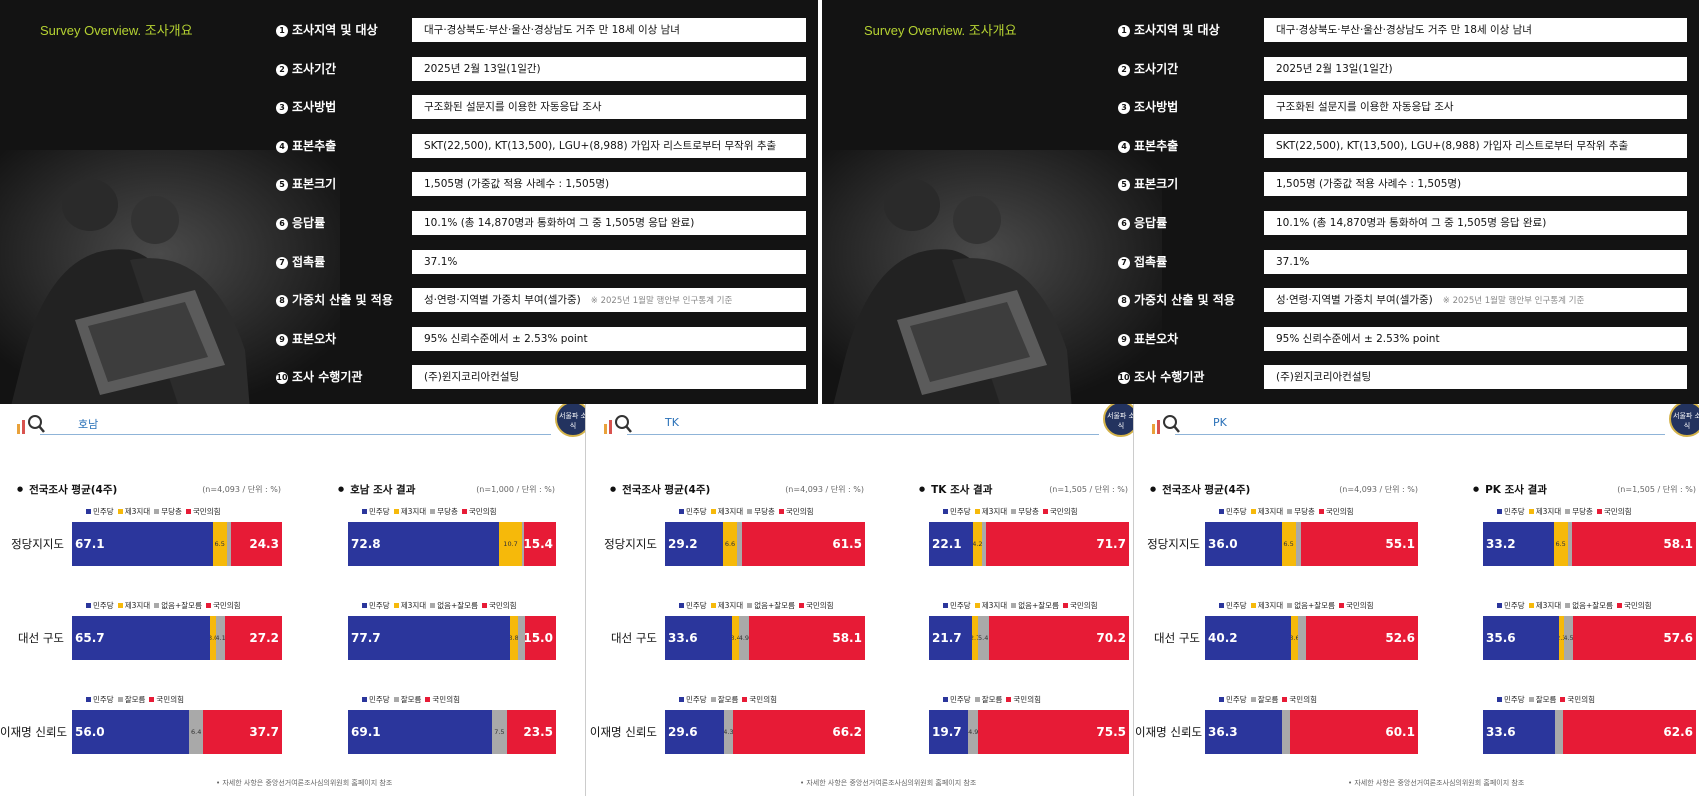 Image resolution: width=1699 pixels, height=796 pixels. I want to click on survey-row-value: (주)윈지코리아컨설팅, so click(609, 377).